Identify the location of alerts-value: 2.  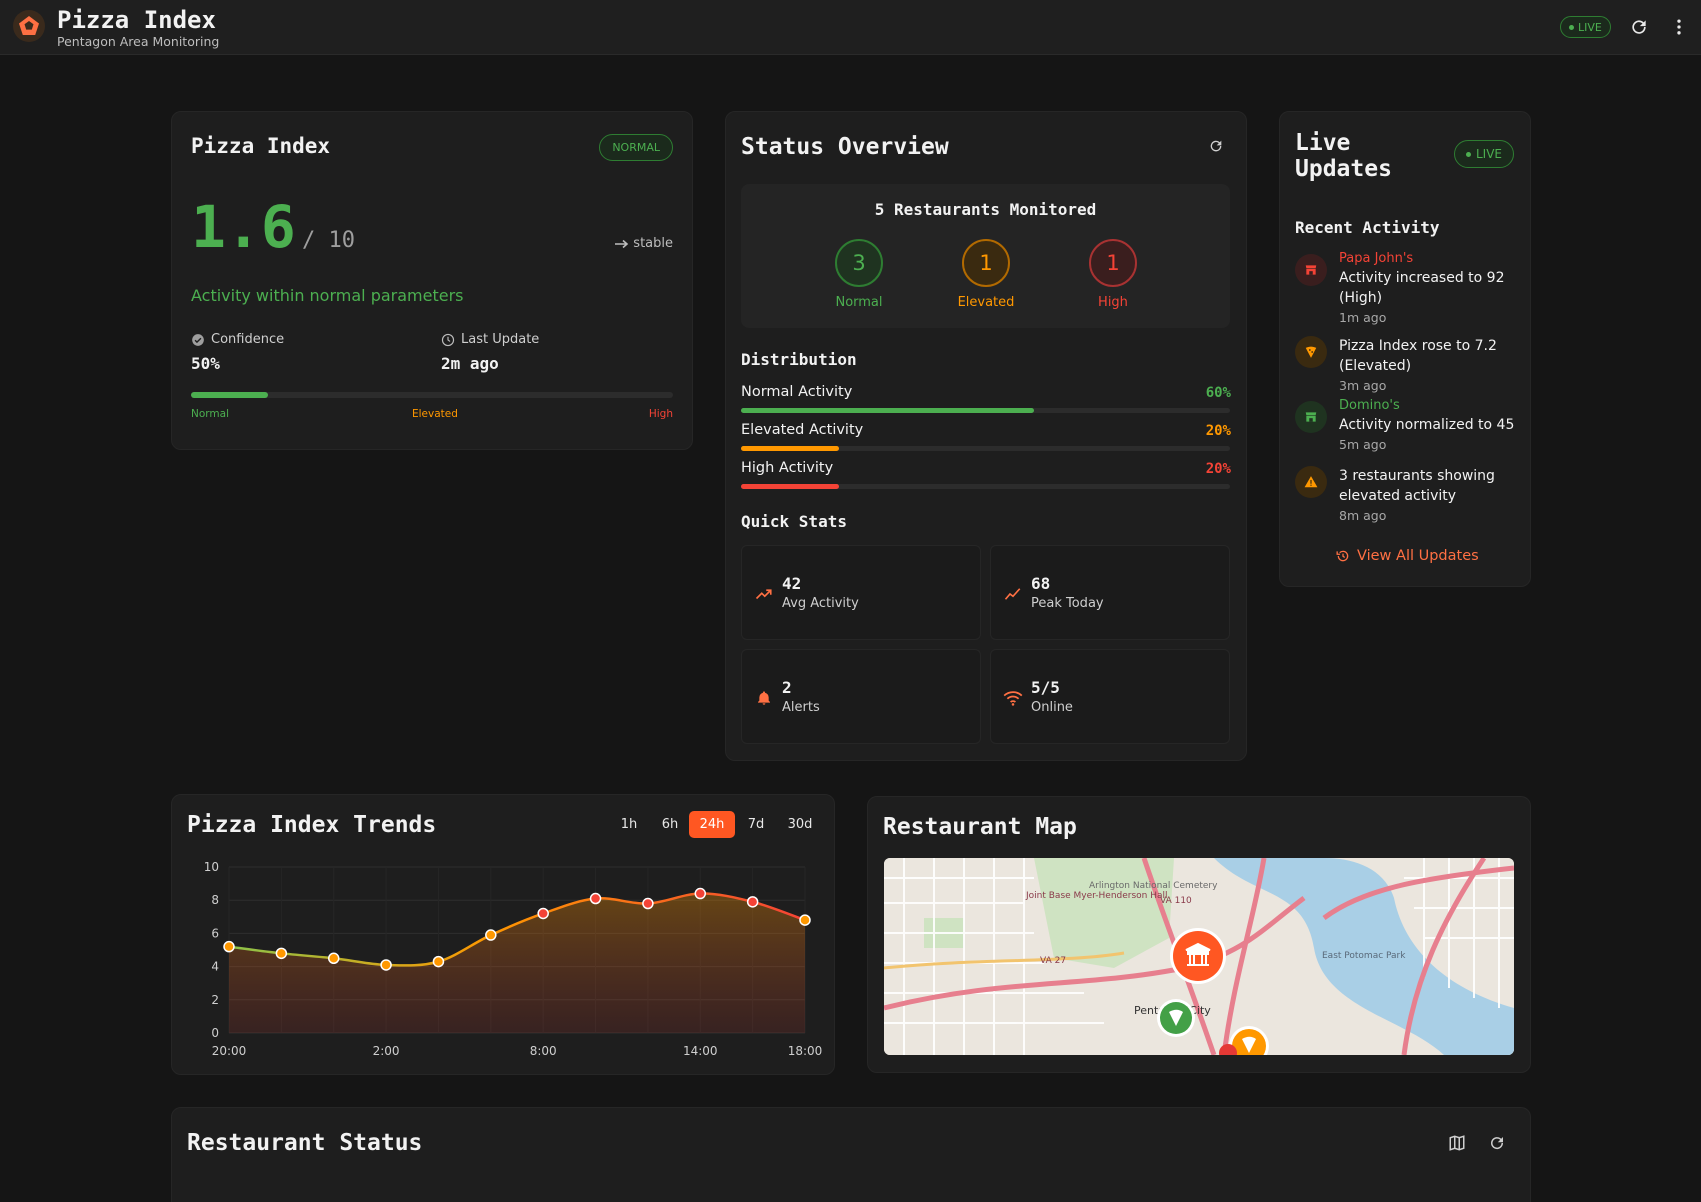
(787, 687).